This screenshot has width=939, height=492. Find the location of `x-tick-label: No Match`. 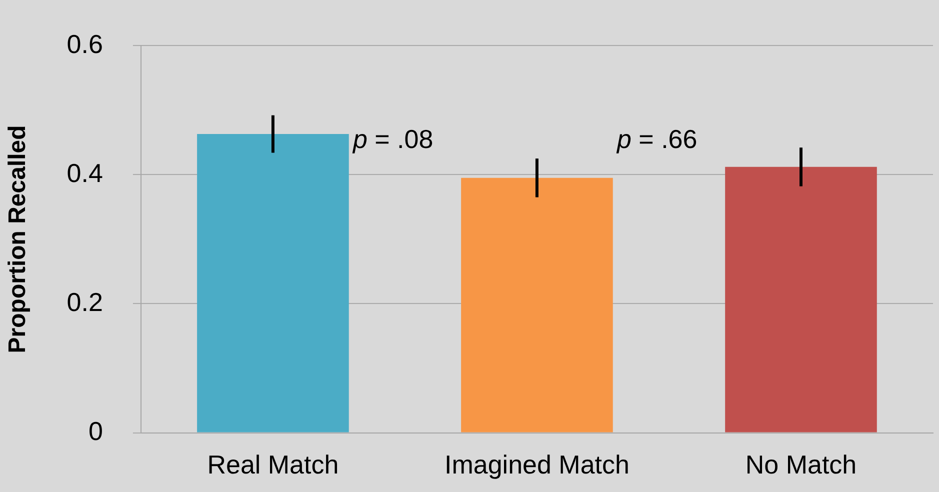

x-tick-label: No Match is located at coordinates (801, 465).